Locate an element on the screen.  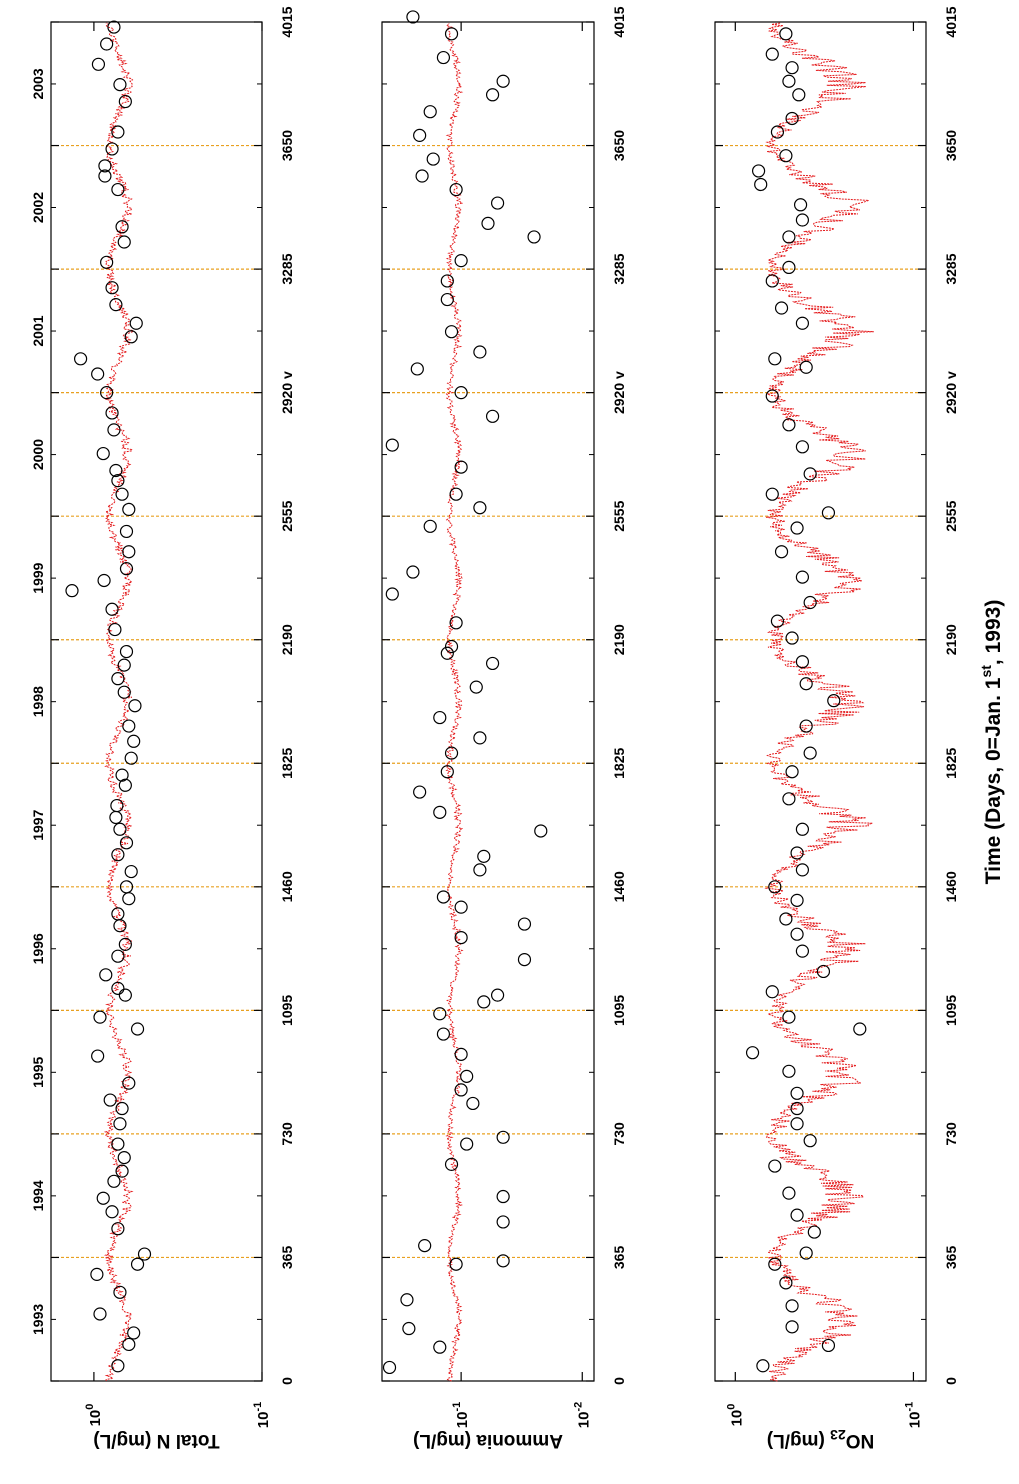
day-label-group: 0 is located at coordinates (619, 1381).